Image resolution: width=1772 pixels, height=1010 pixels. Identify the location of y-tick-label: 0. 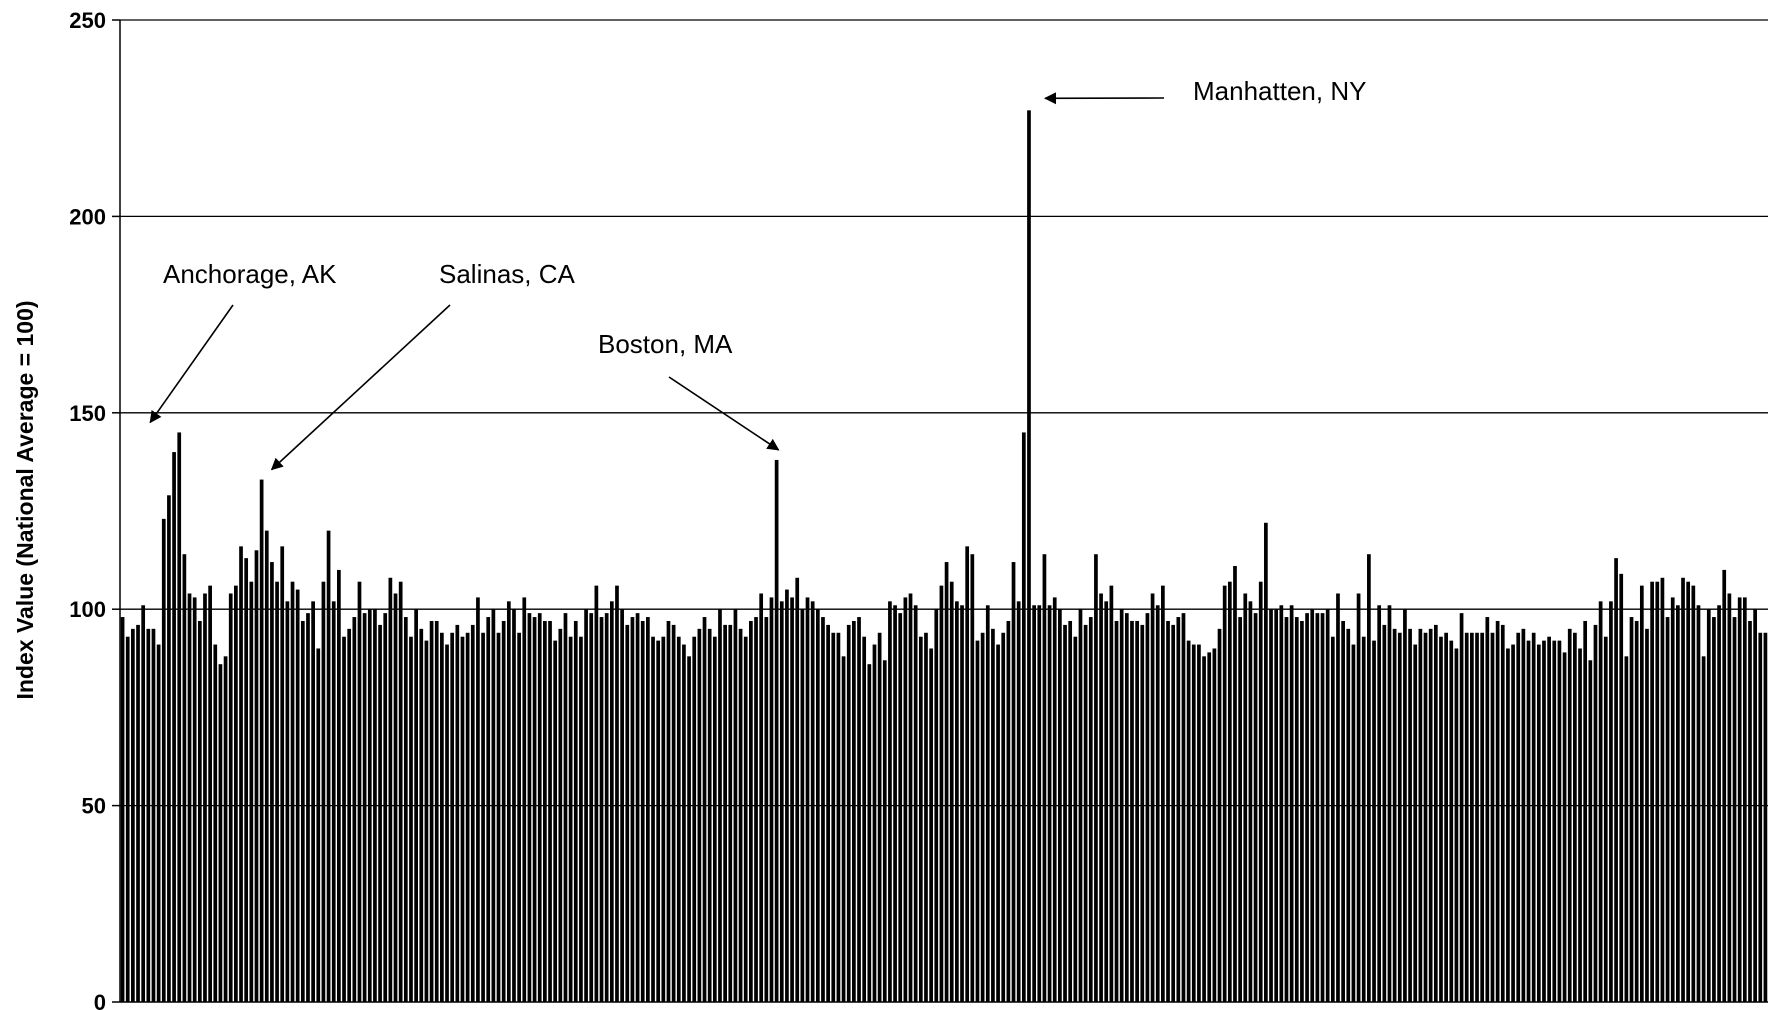
(100, 1000).